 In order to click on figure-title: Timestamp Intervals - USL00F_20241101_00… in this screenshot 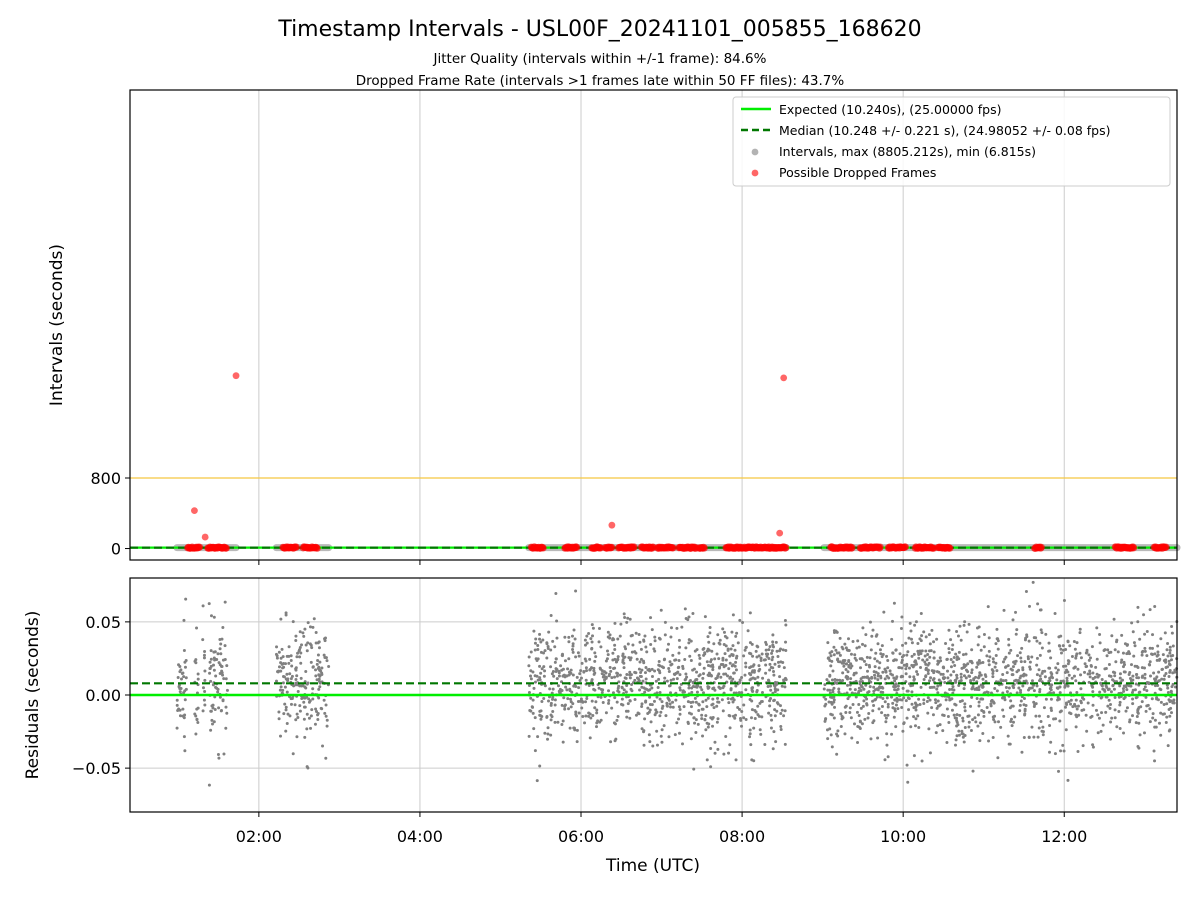, I will do `click(599, 29)`.